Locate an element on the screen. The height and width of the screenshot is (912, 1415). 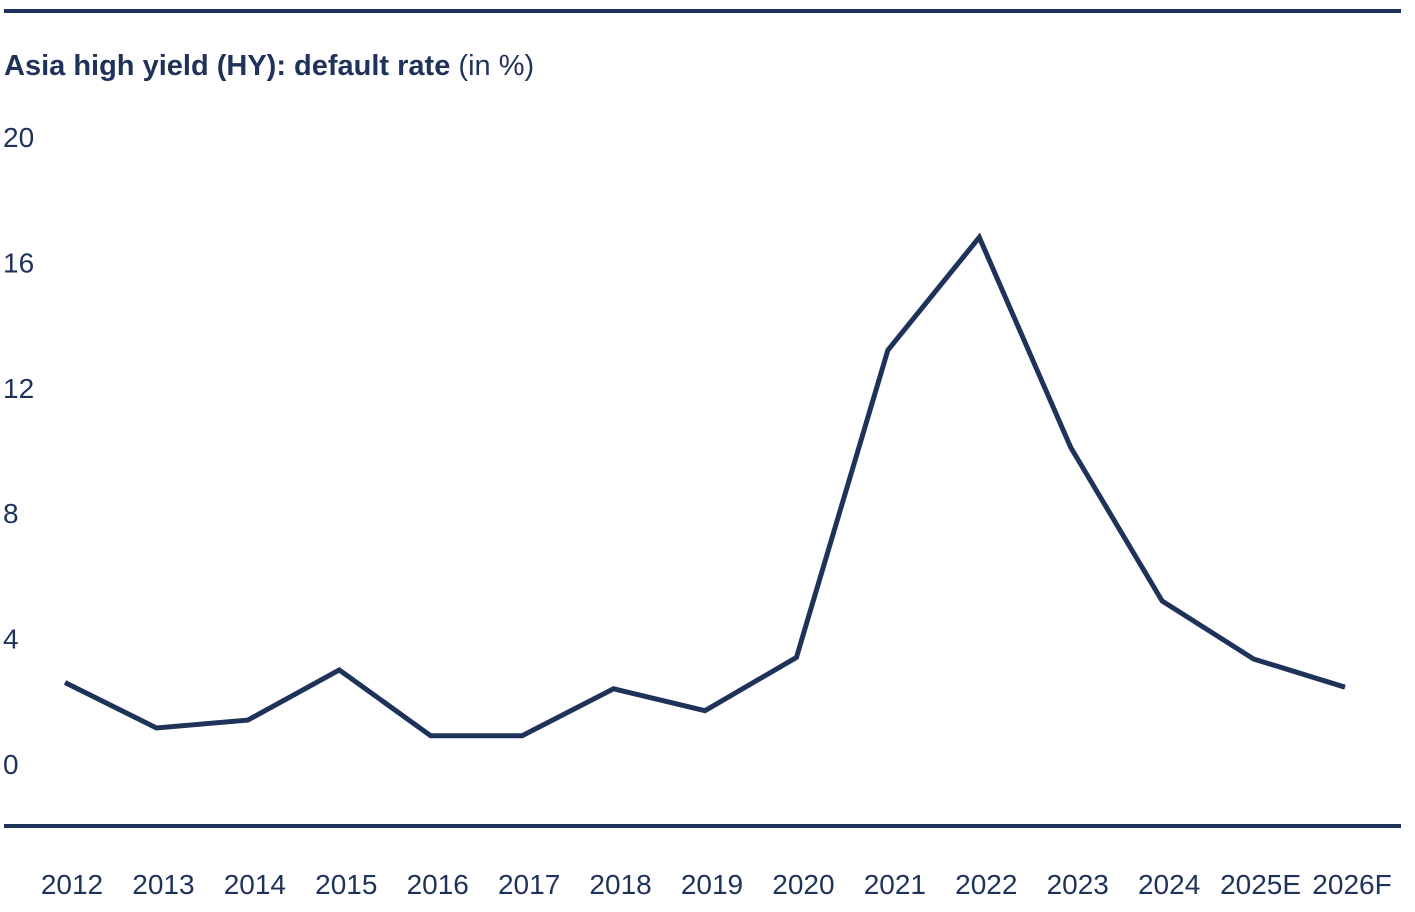
y-tick-label: 0 is located at coordinates (11, 764).